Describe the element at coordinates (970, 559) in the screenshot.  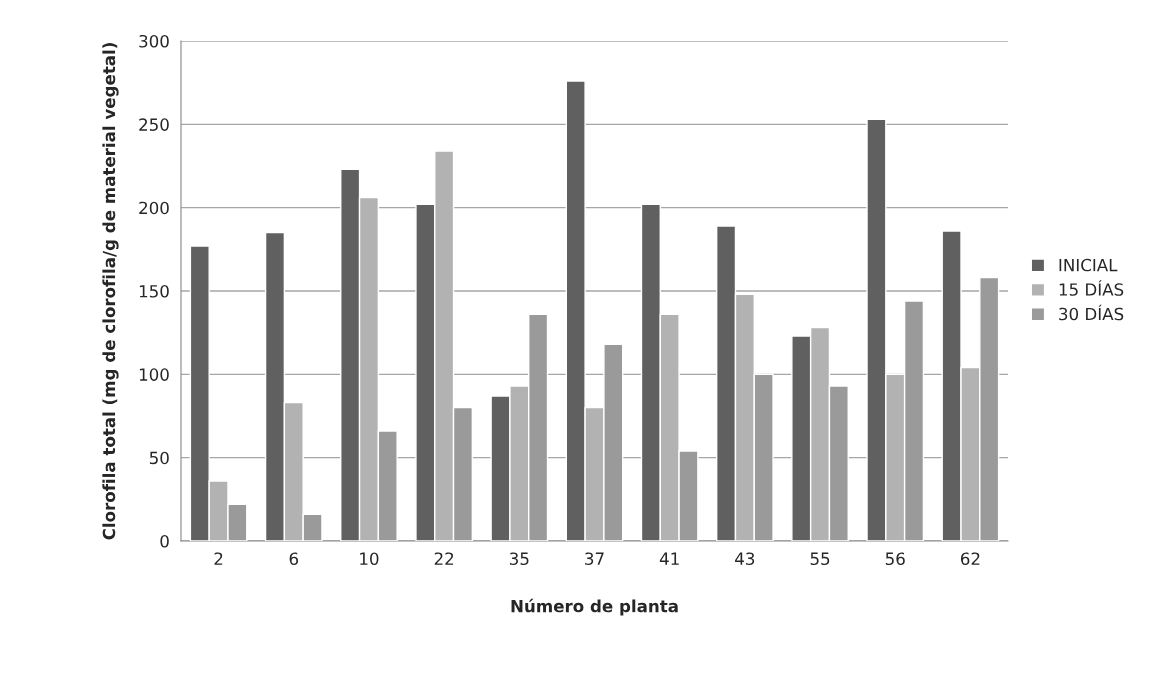
I see `x-tick-label: 62` at that location.